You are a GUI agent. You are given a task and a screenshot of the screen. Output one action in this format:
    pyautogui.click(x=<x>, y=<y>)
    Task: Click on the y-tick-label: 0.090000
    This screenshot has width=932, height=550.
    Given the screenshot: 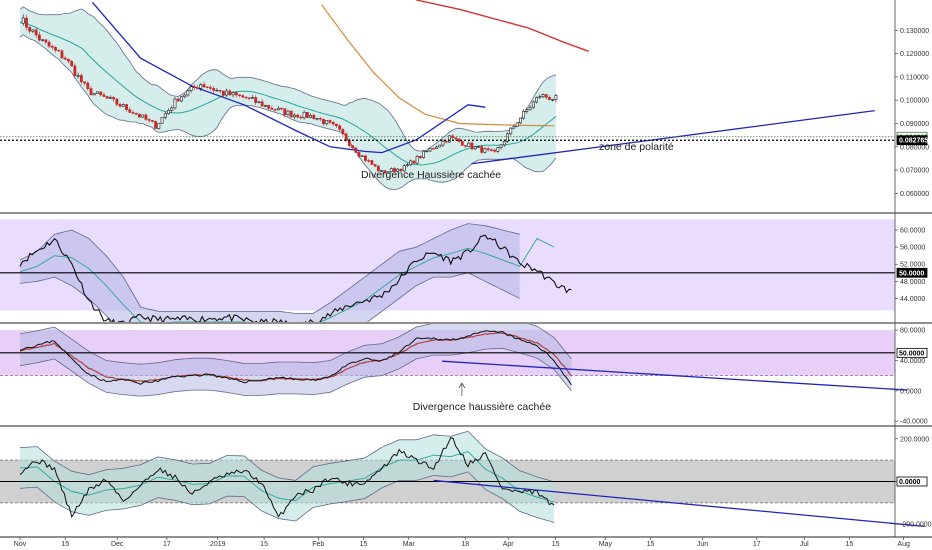 What is the action you would take?
    pyautogui.click(x=914, y=124)
    